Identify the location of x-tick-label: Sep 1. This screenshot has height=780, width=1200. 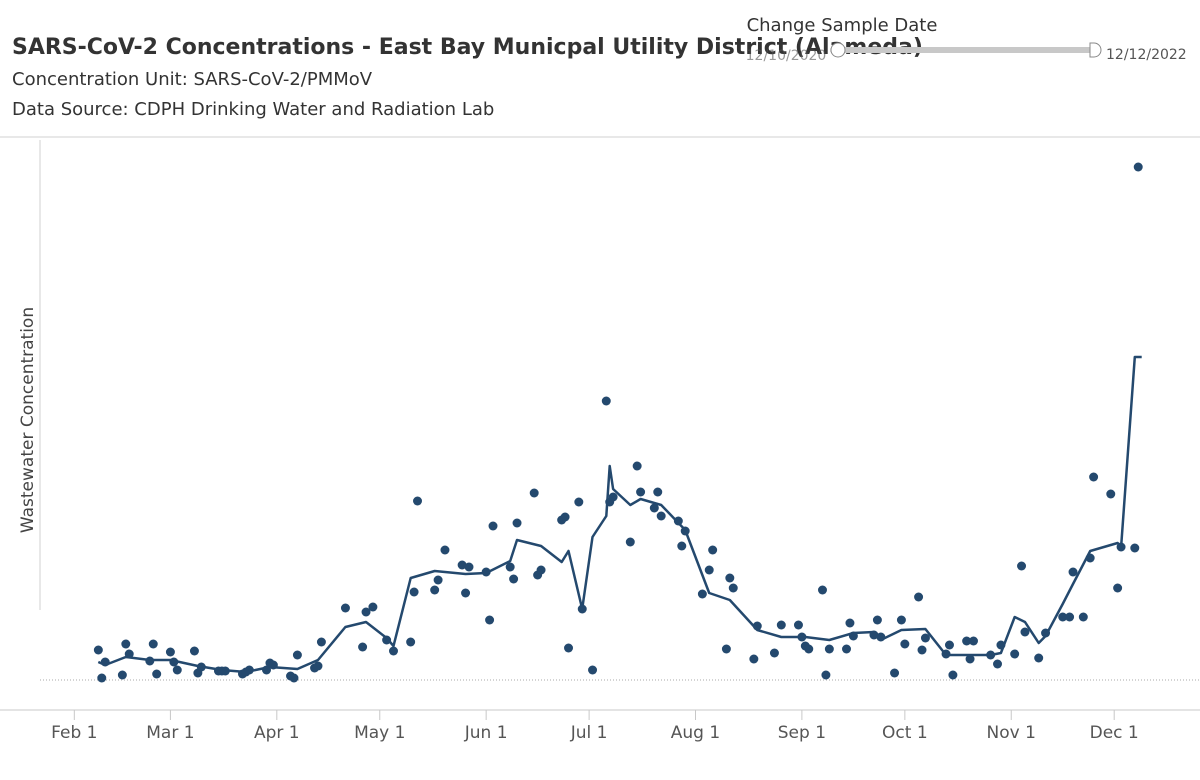
(802, 733).